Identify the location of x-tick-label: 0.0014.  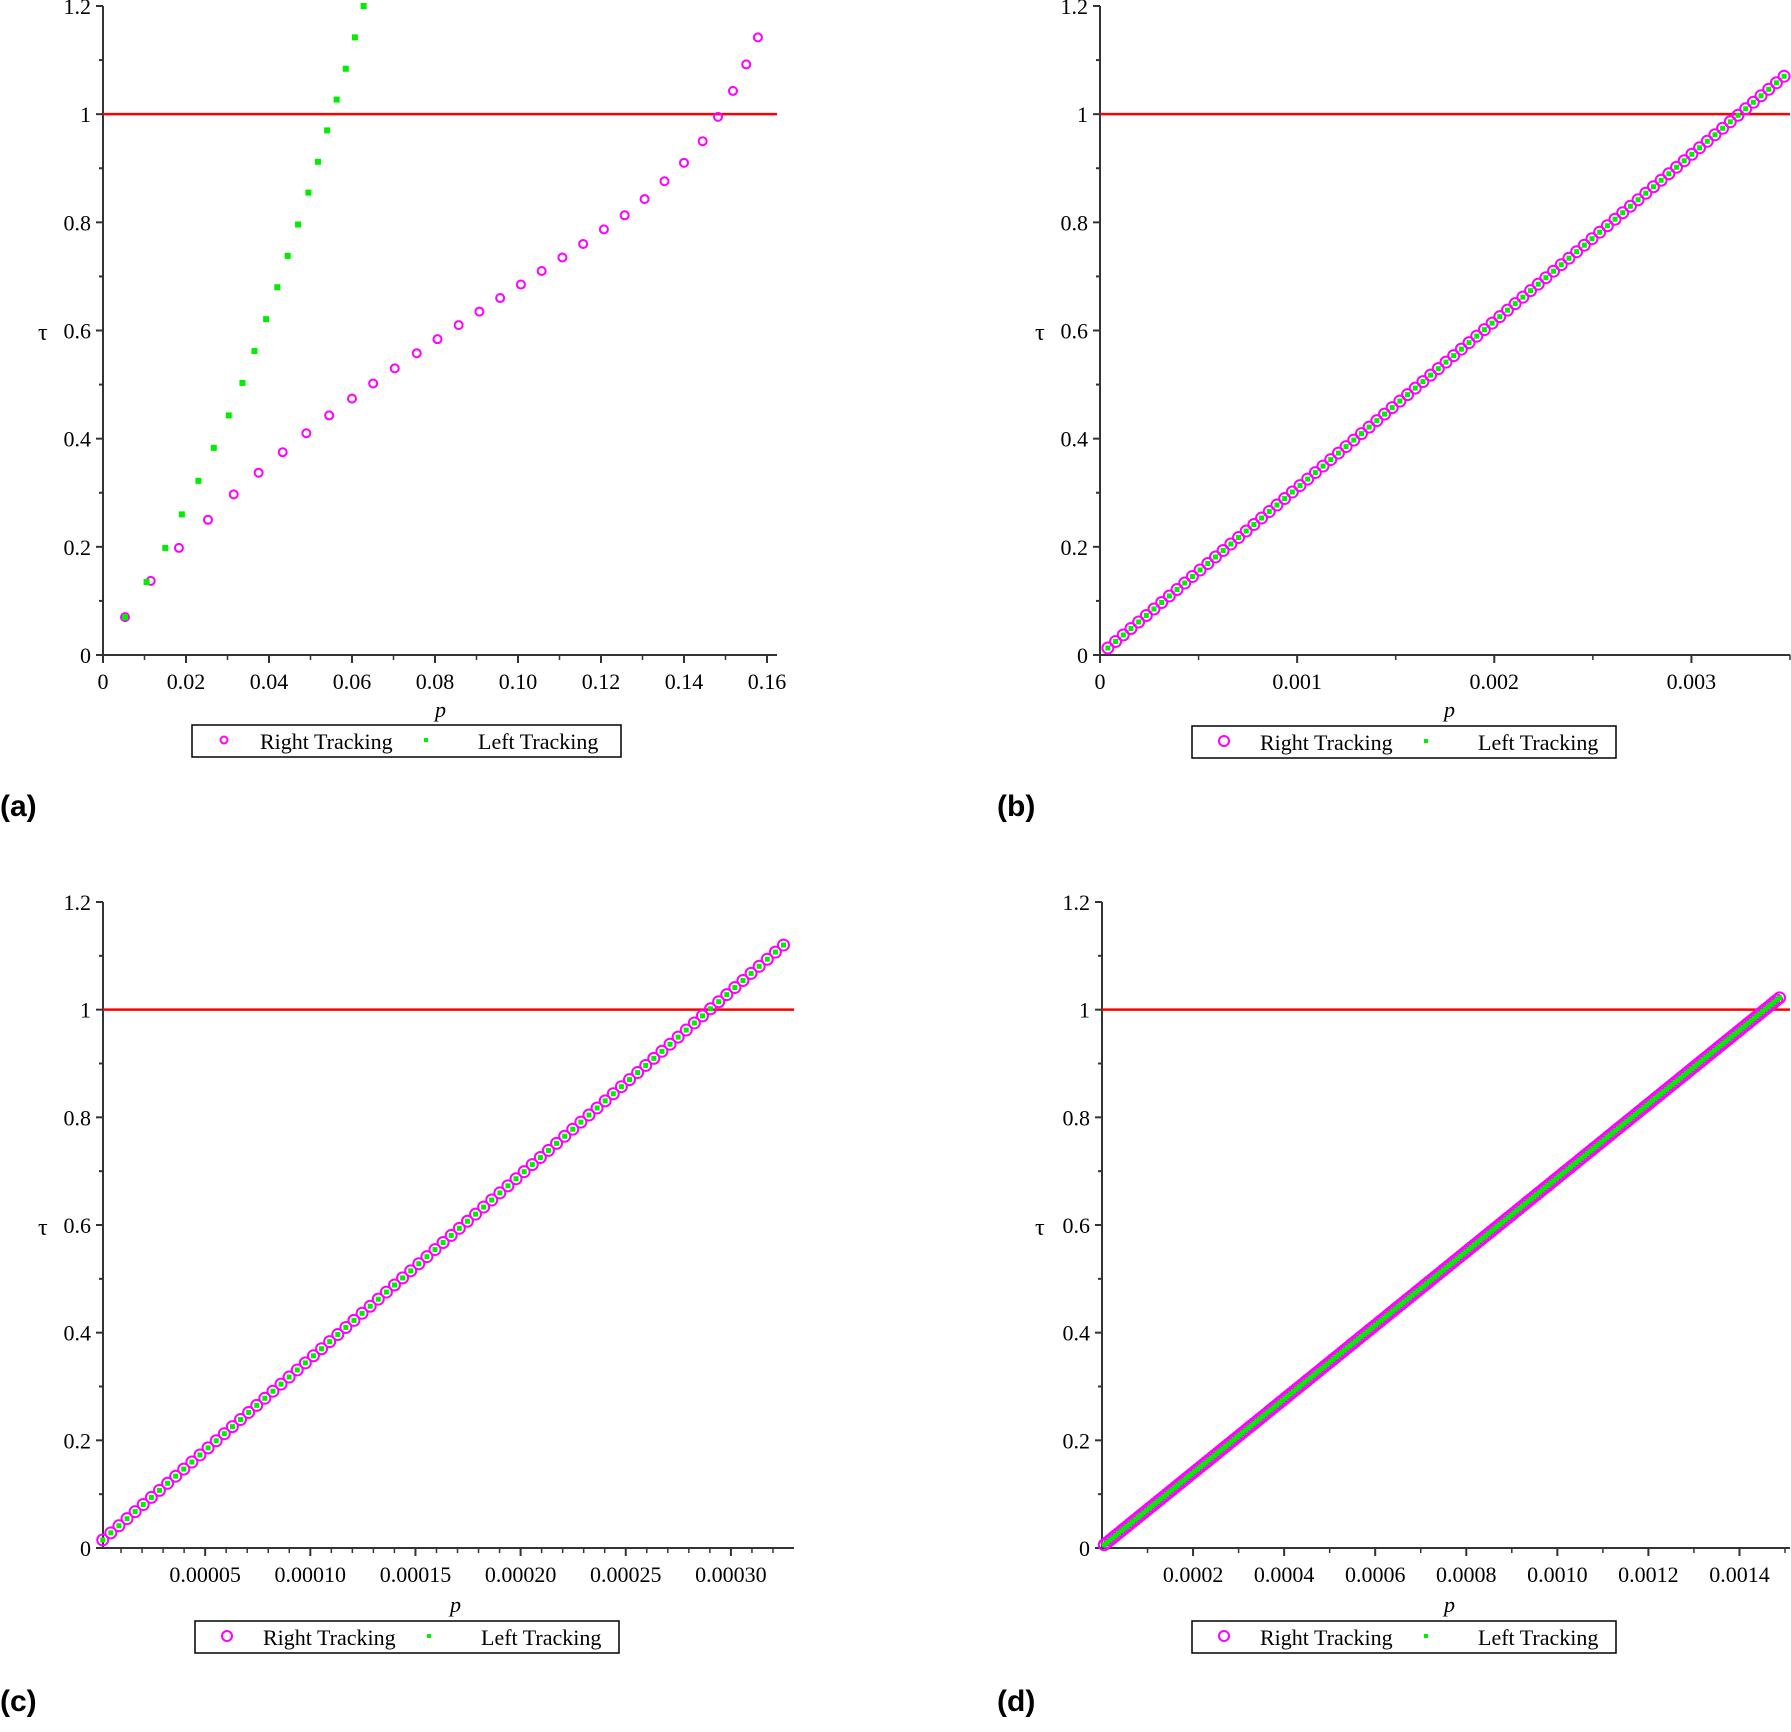
(1739, 1574).